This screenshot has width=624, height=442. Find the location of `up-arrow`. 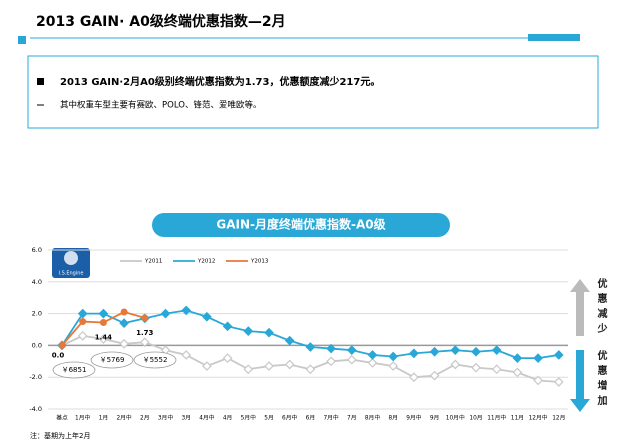

up-arrow is located at coordinates (580, 307).